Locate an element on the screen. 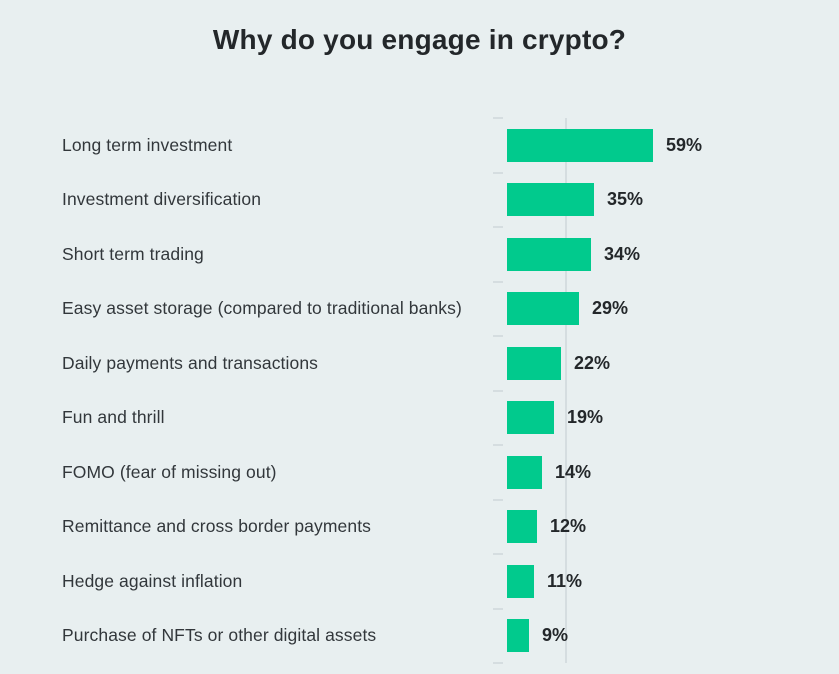 This screenshot has height=674, width=839. bar-cell: 11% is located at coordinates (666, 581).